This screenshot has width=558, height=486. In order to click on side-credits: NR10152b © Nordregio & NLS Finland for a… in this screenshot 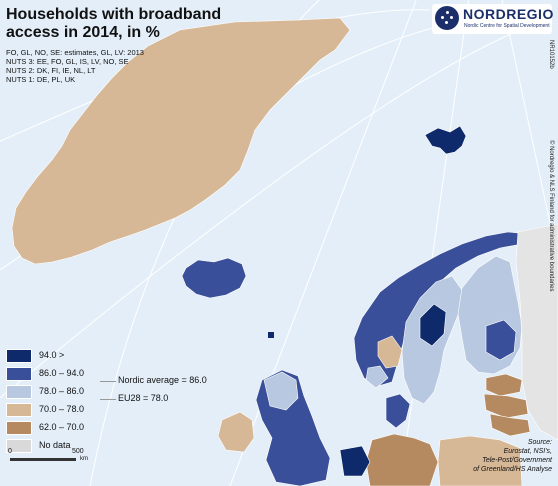, I will do `click(549, 260)`.